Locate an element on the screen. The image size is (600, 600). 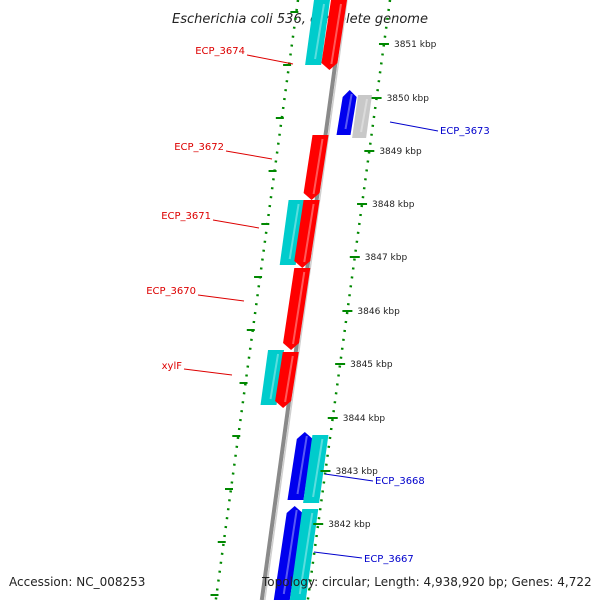
gene-pseudo is located at coordinates (362, 116).